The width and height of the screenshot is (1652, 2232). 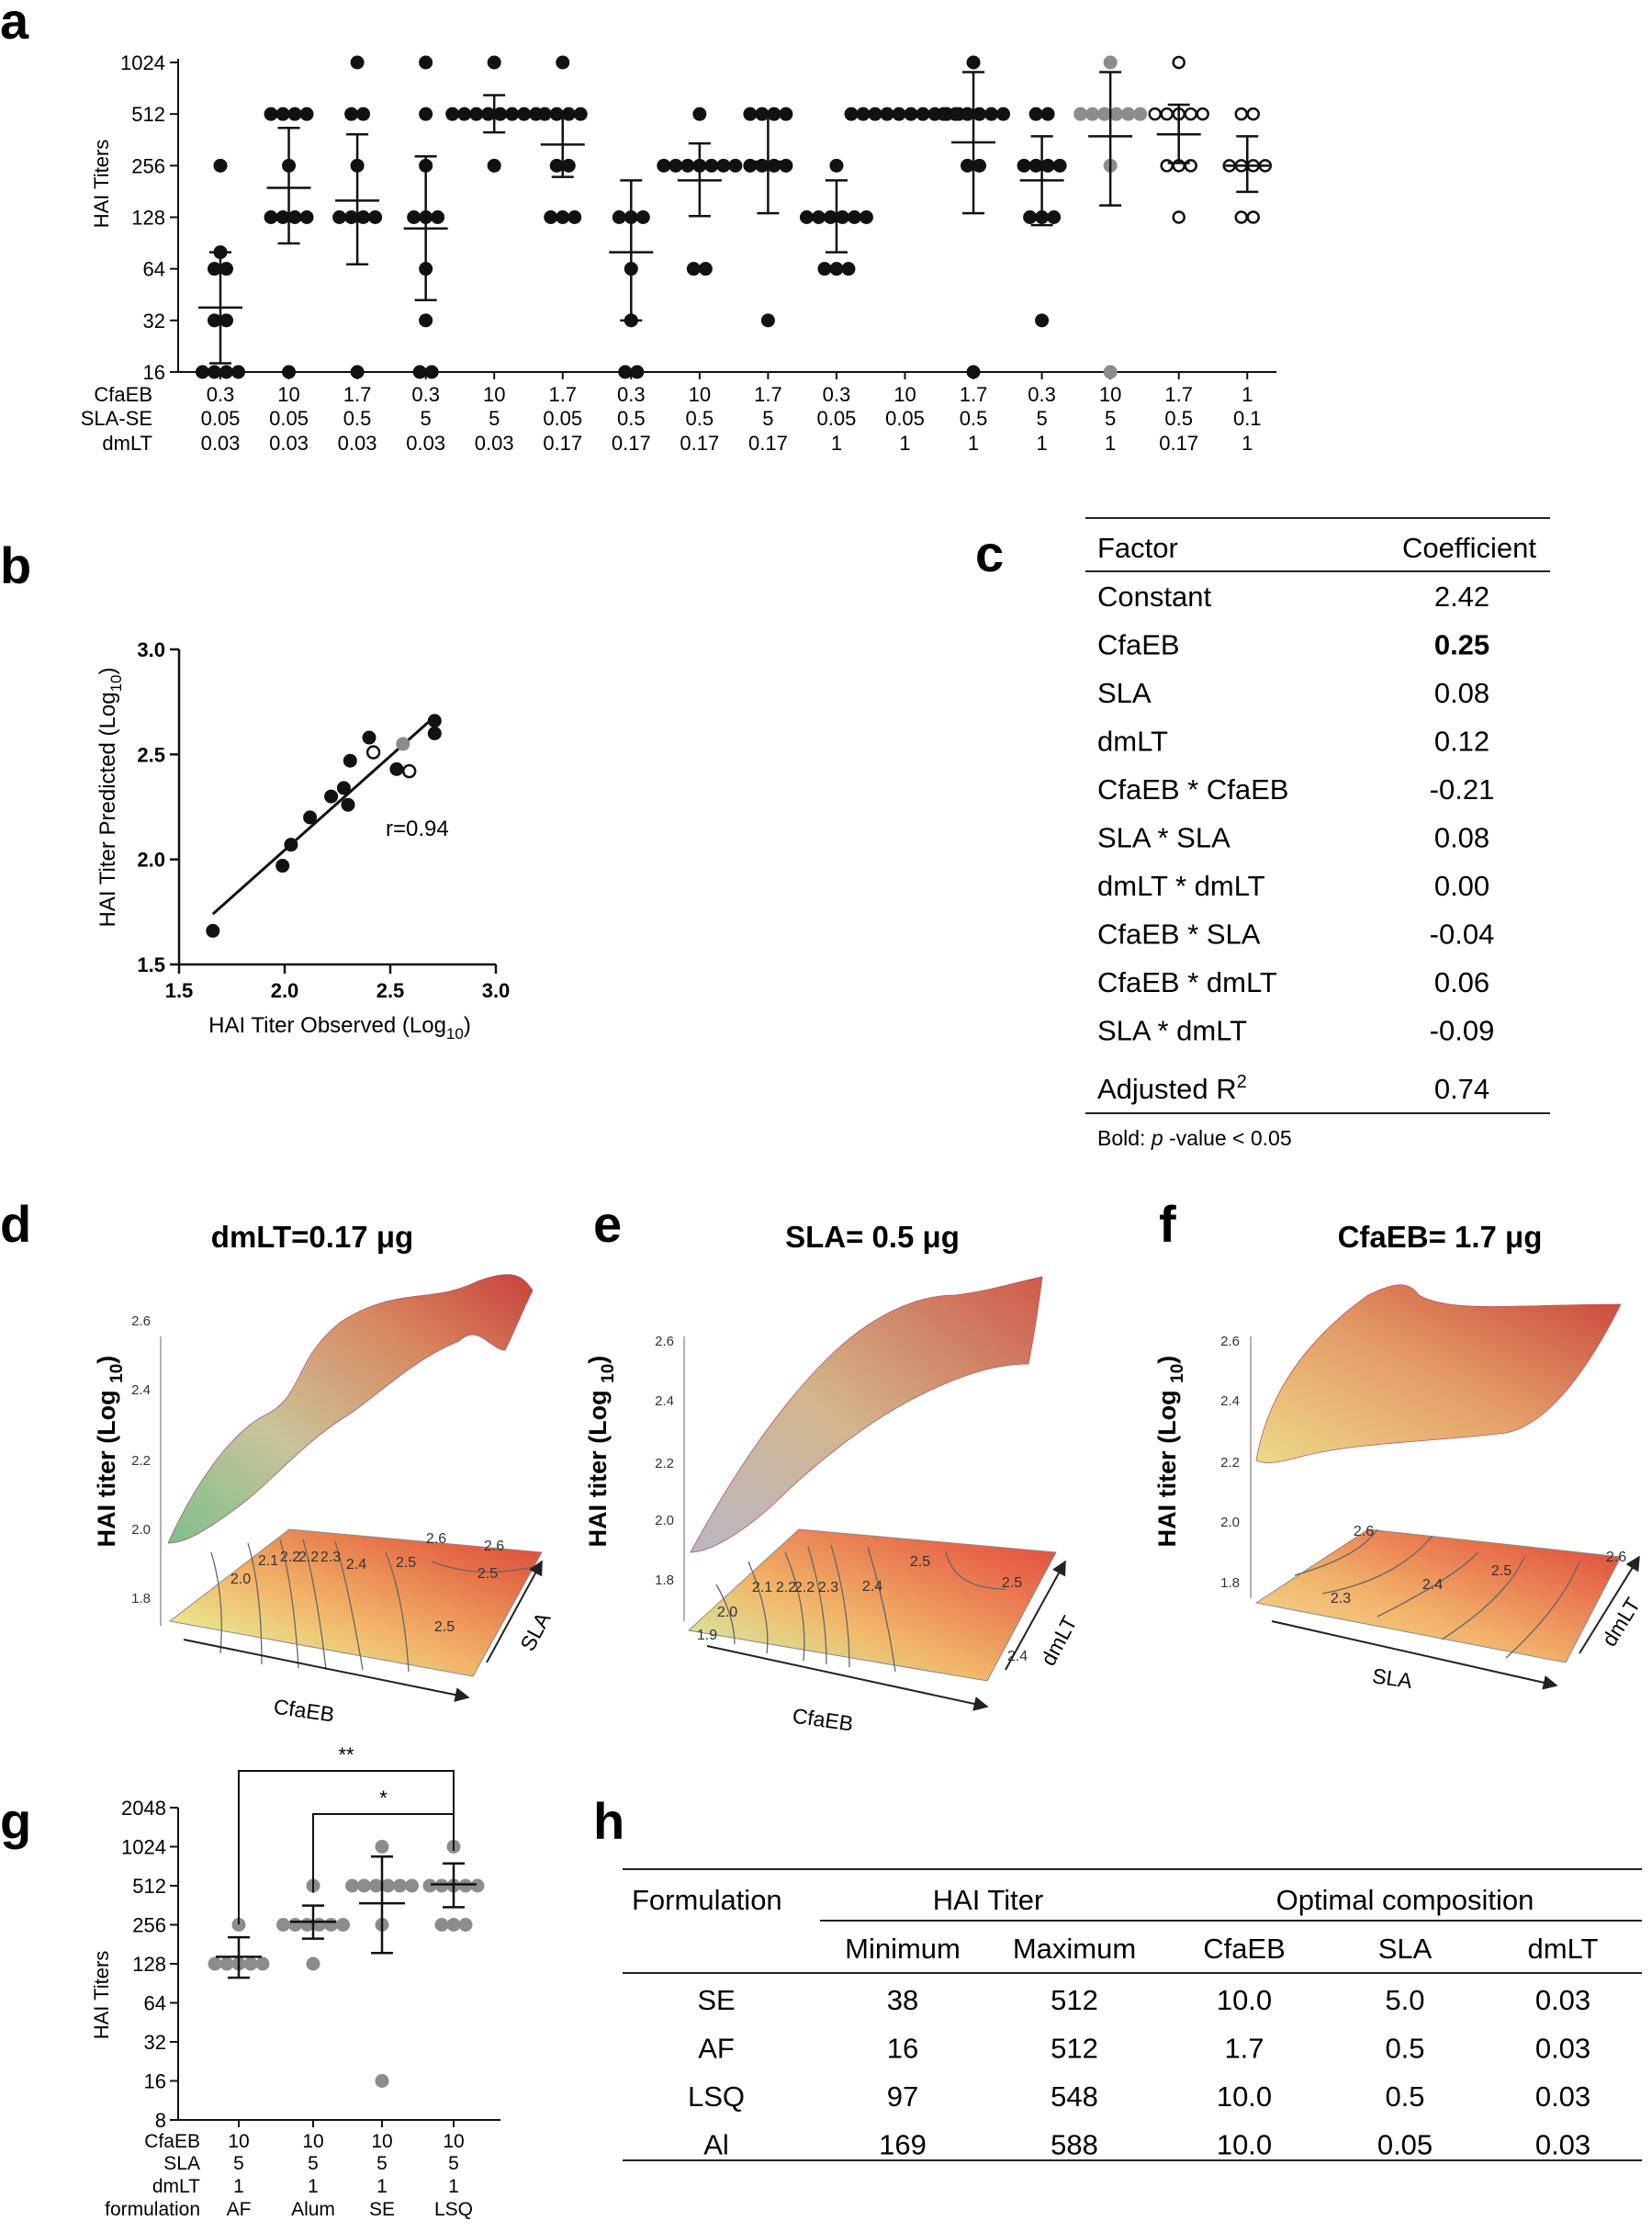 What do you see at coordinates (1230, 1522) in the screenshot?
I see `panel-f-ztick-label: 2.0` at bounding box center [1230, 1522].